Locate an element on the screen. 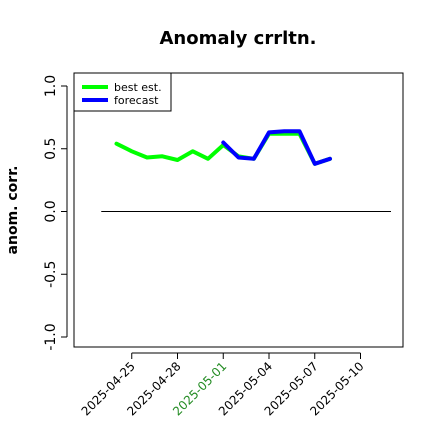 This screenshot has height=440, width=440. y-tick-label: -1.0 is located at coordinates (51, 336).